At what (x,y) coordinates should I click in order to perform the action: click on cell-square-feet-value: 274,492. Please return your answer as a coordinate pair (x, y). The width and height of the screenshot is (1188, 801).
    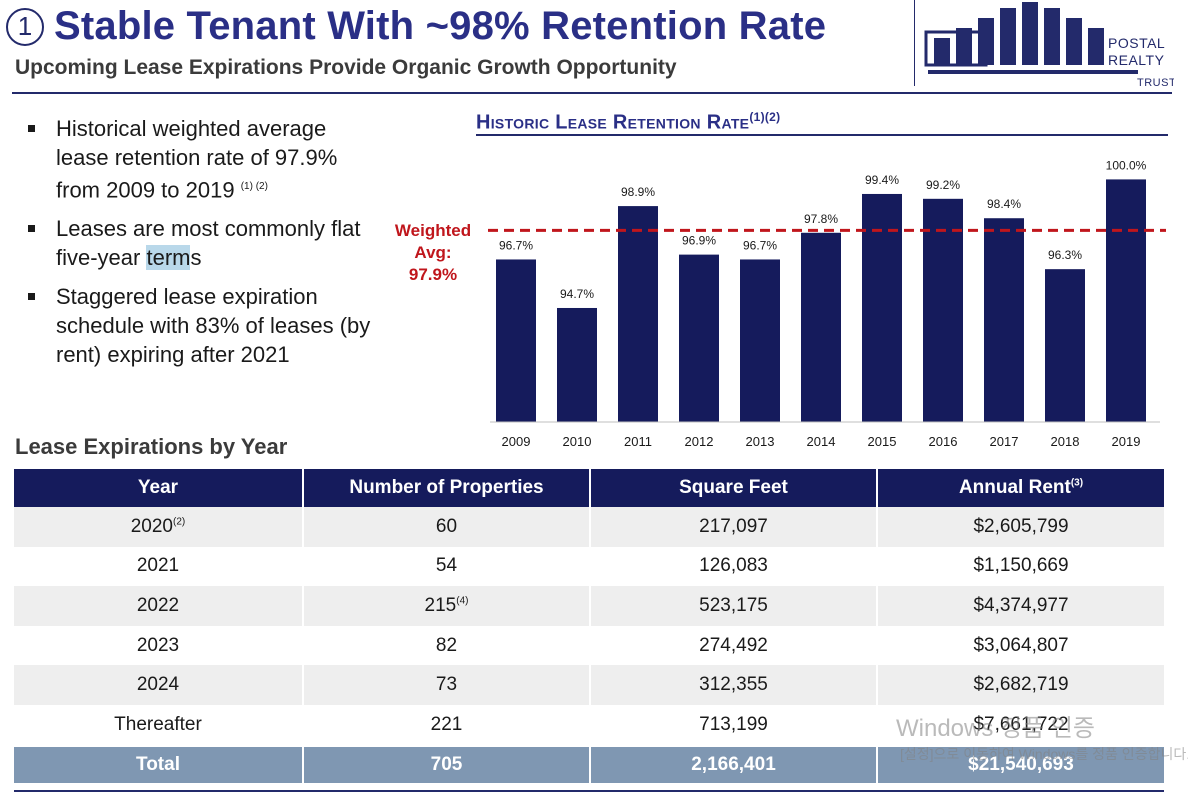
    Looking at the image, I should click on (733, 645).